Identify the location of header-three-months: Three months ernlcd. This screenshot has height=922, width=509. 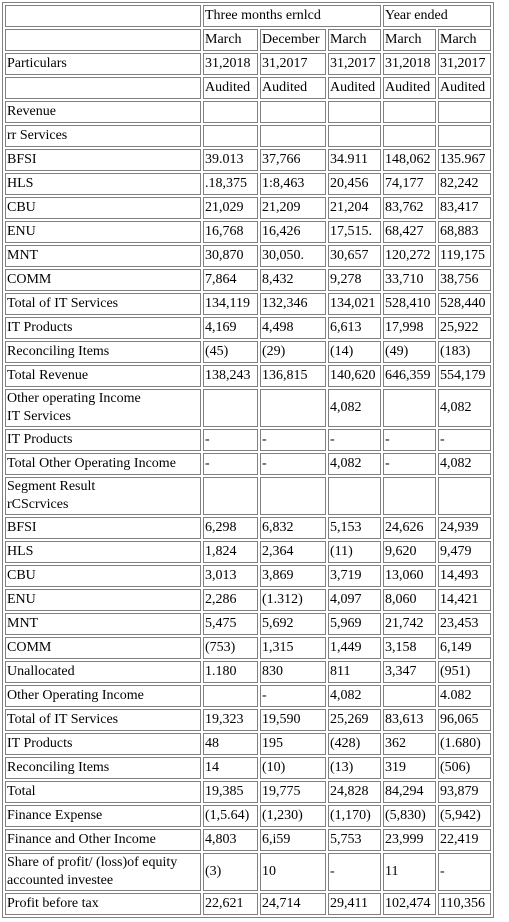
(292, 16).